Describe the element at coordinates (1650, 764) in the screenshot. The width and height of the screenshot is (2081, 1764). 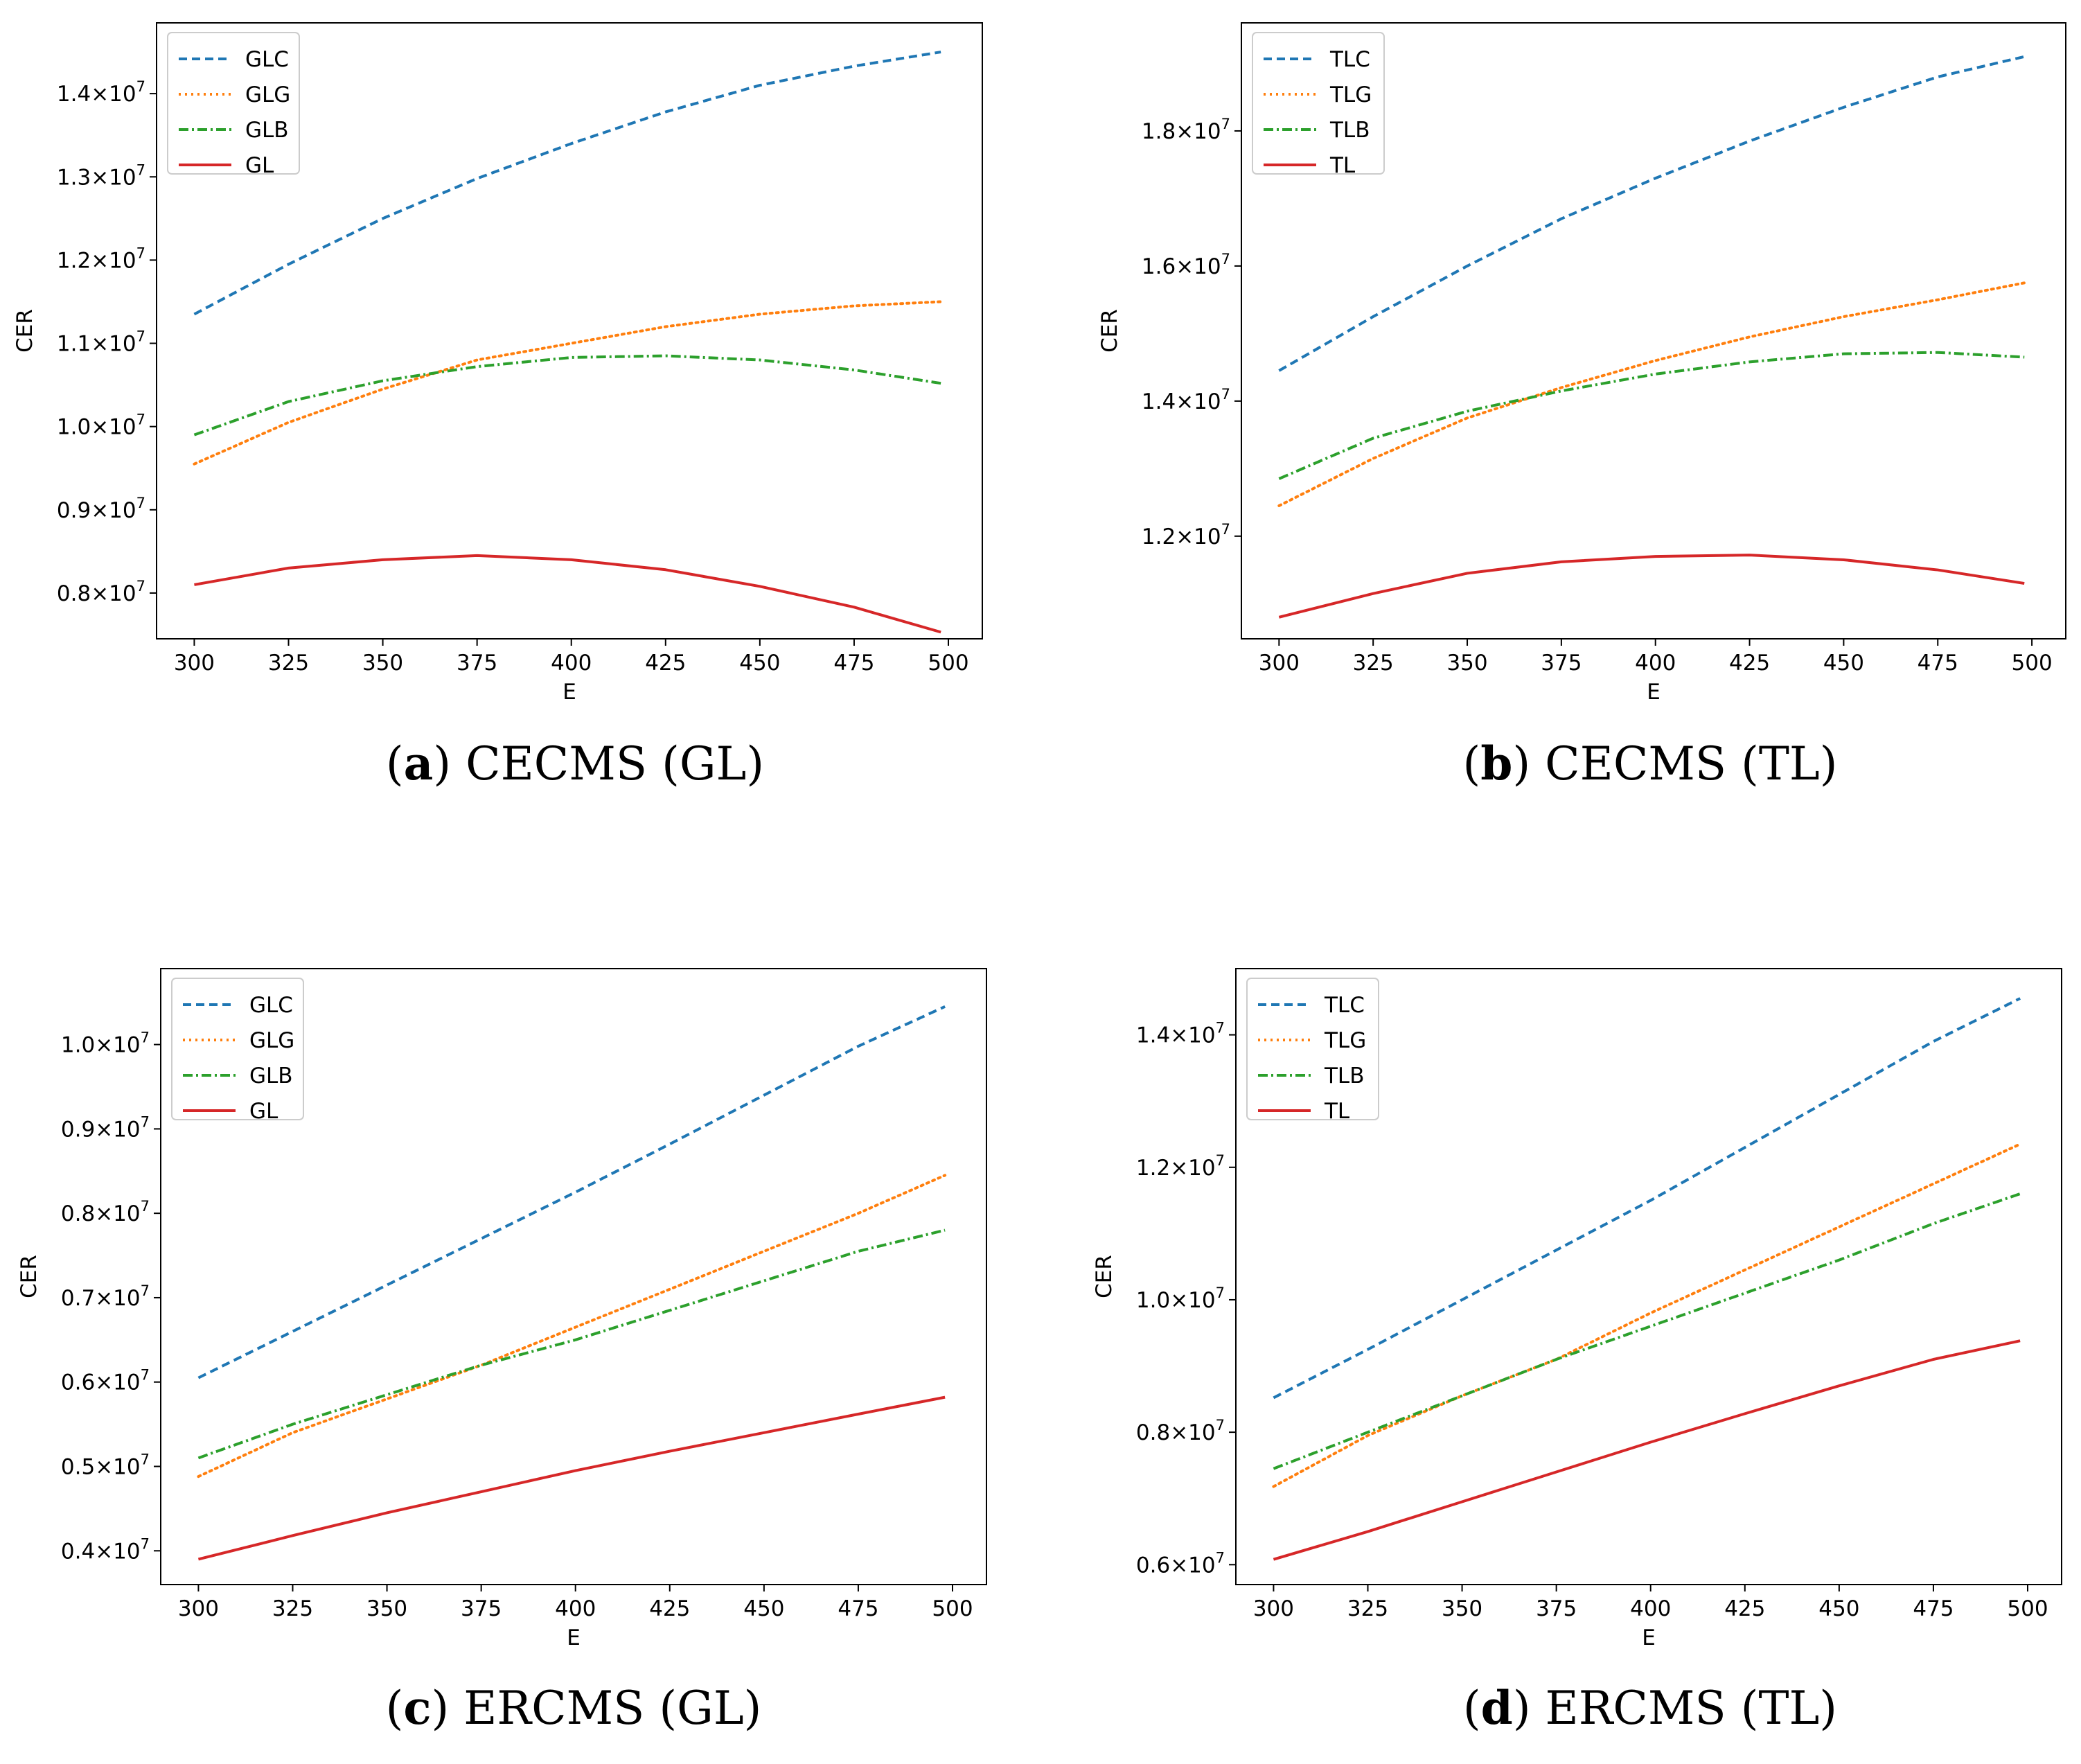
I see `panel-caption: (b) CECMS (TL)` at that location.